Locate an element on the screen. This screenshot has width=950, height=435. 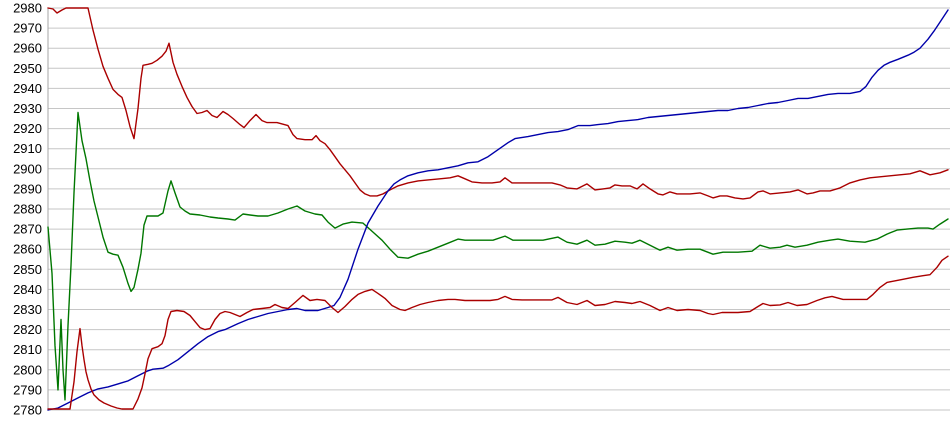
y-axis-tick-label: 2950 is located at coordinates (27, 68).